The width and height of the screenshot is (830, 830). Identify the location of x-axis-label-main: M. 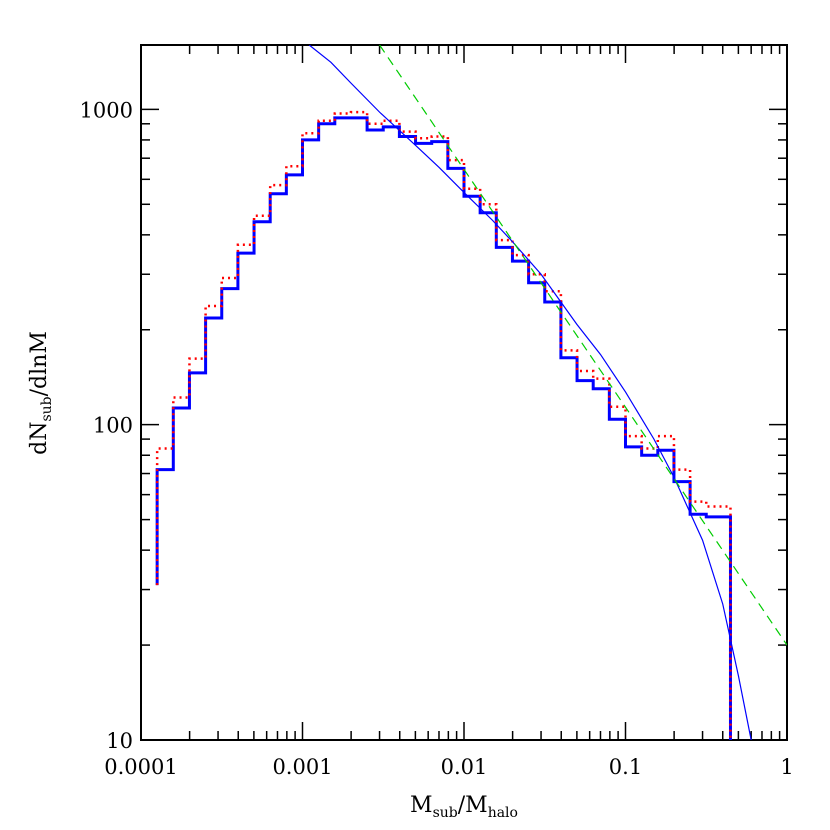
(421, 805).